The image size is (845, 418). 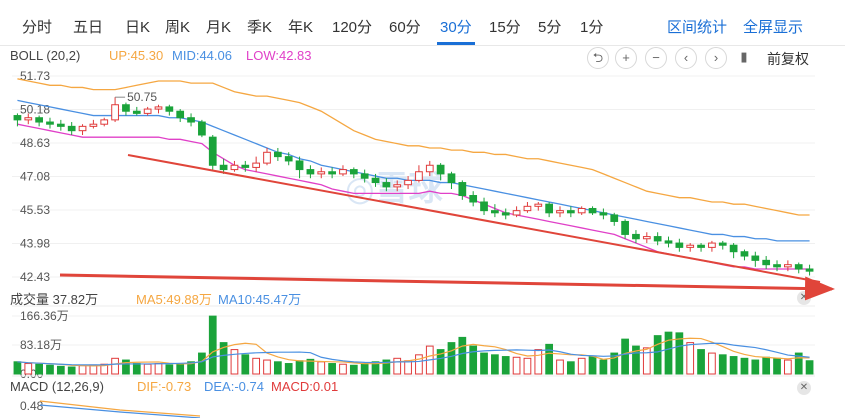 What do you see at coordinates (352, 27) in the screenshot?
I see `tab-7: 120分` at bounding box center [352, 27].